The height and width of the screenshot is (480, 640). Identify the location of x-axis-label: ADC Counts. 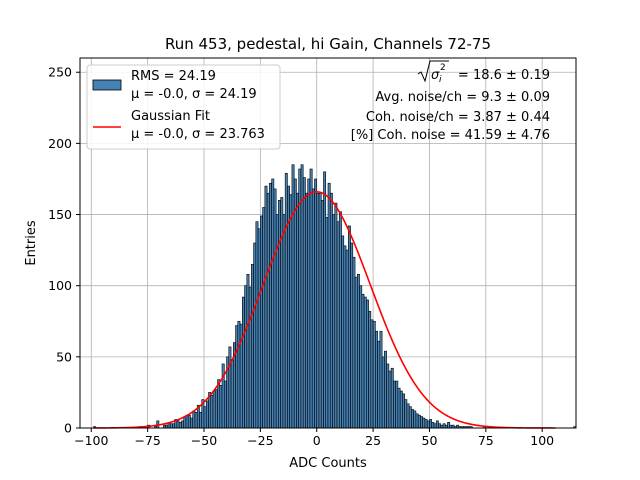
(328, 463).